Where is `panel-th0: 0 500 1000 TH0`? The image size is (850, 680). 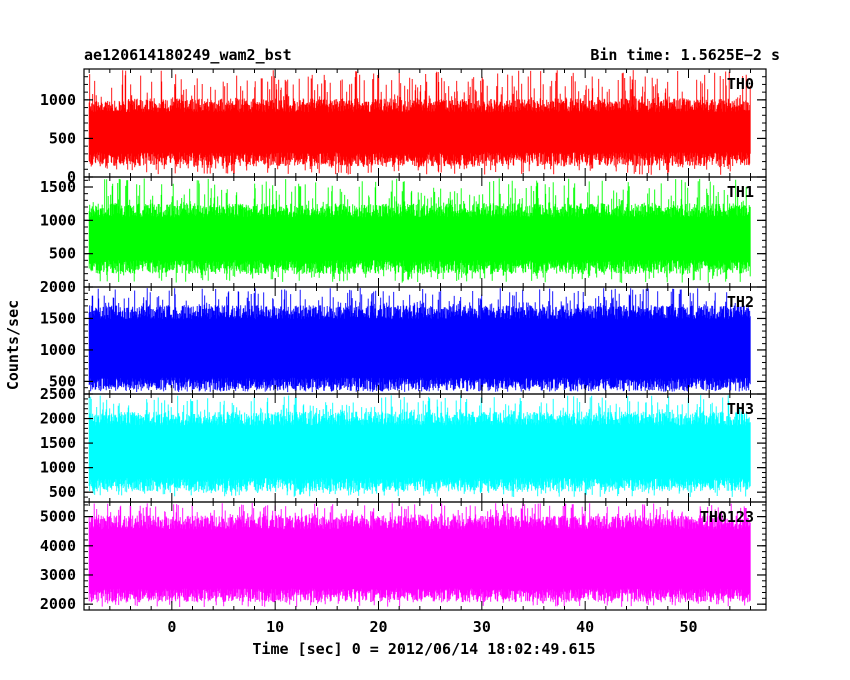 panel-th0: 0 500 1000 TH0 is located at coordinates (403, 127).